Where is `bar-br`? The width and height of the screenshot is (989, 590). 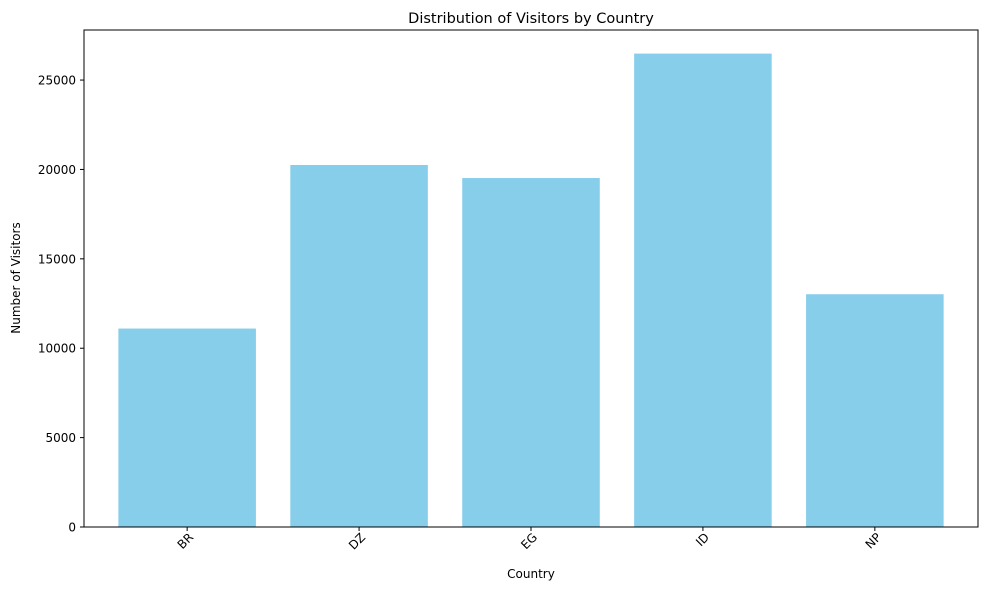 bar-br is located at coordinates (187, 427).